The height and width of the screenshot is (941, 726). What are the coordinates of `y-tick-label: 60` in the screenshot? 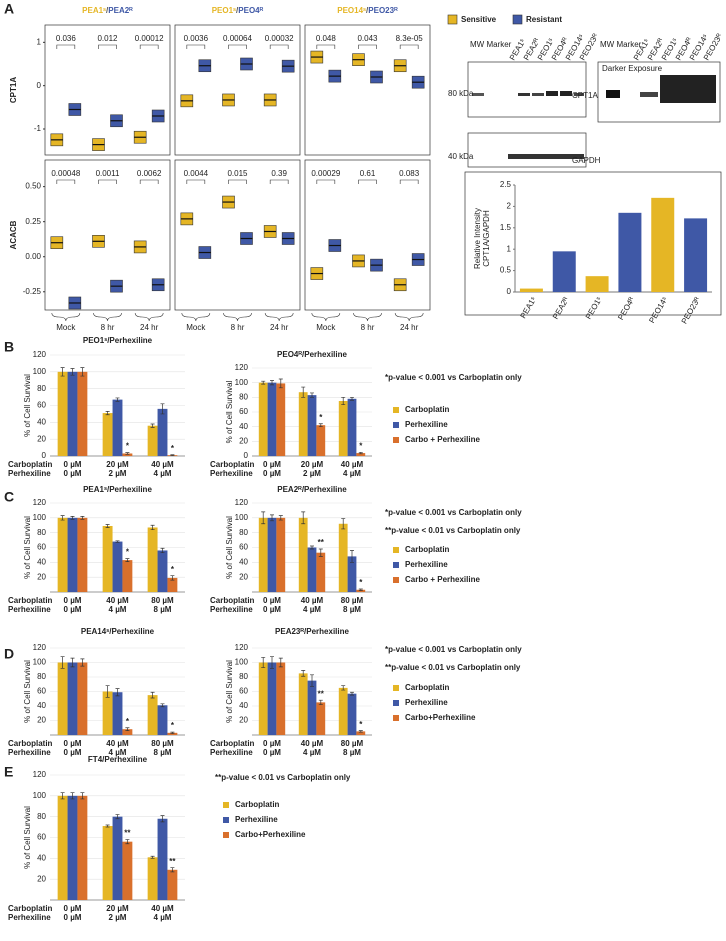 It's located at (41, 405).